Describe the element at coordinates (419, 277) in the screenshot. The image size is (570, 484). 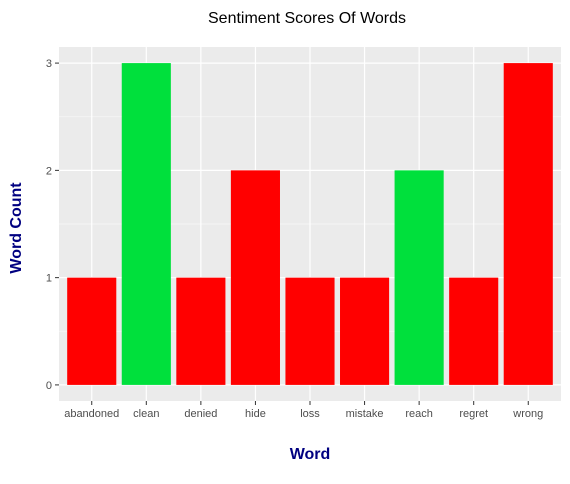
I see `bar-reach` at that location.